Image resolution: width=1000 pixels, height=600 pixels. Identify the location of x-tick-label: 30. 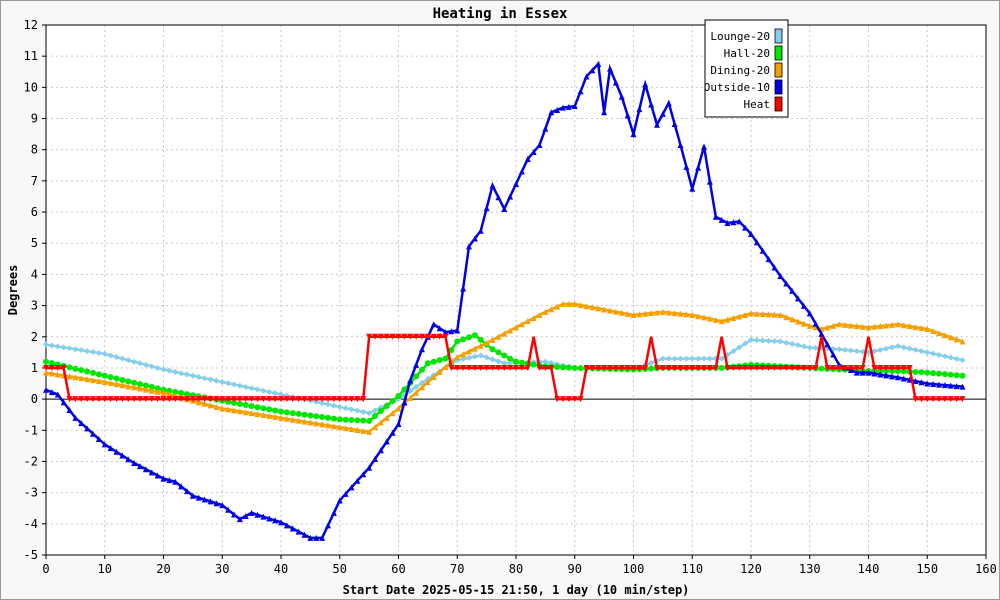
(222, 569).